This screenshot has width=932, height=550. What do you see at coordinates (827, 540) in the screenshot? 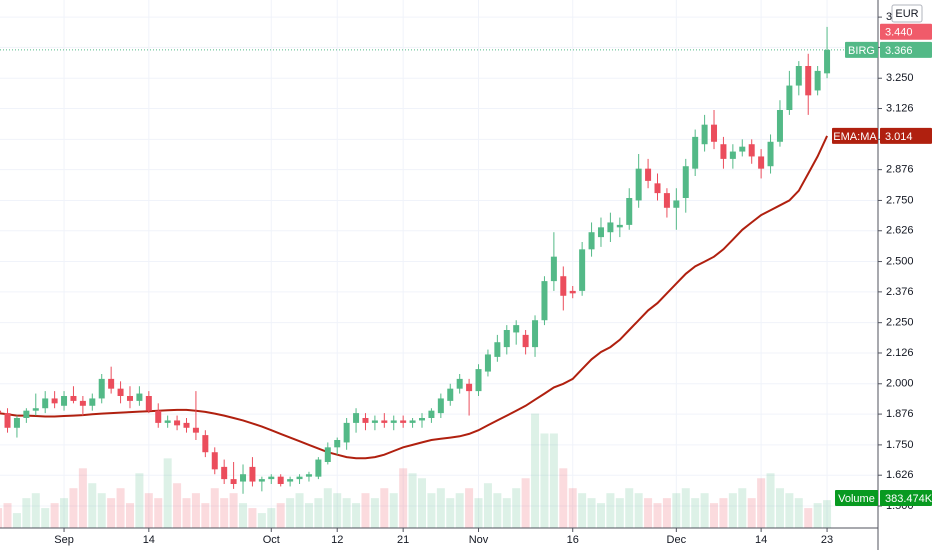
I see `x-tick-label: 23` at bounding box center [827, 540].